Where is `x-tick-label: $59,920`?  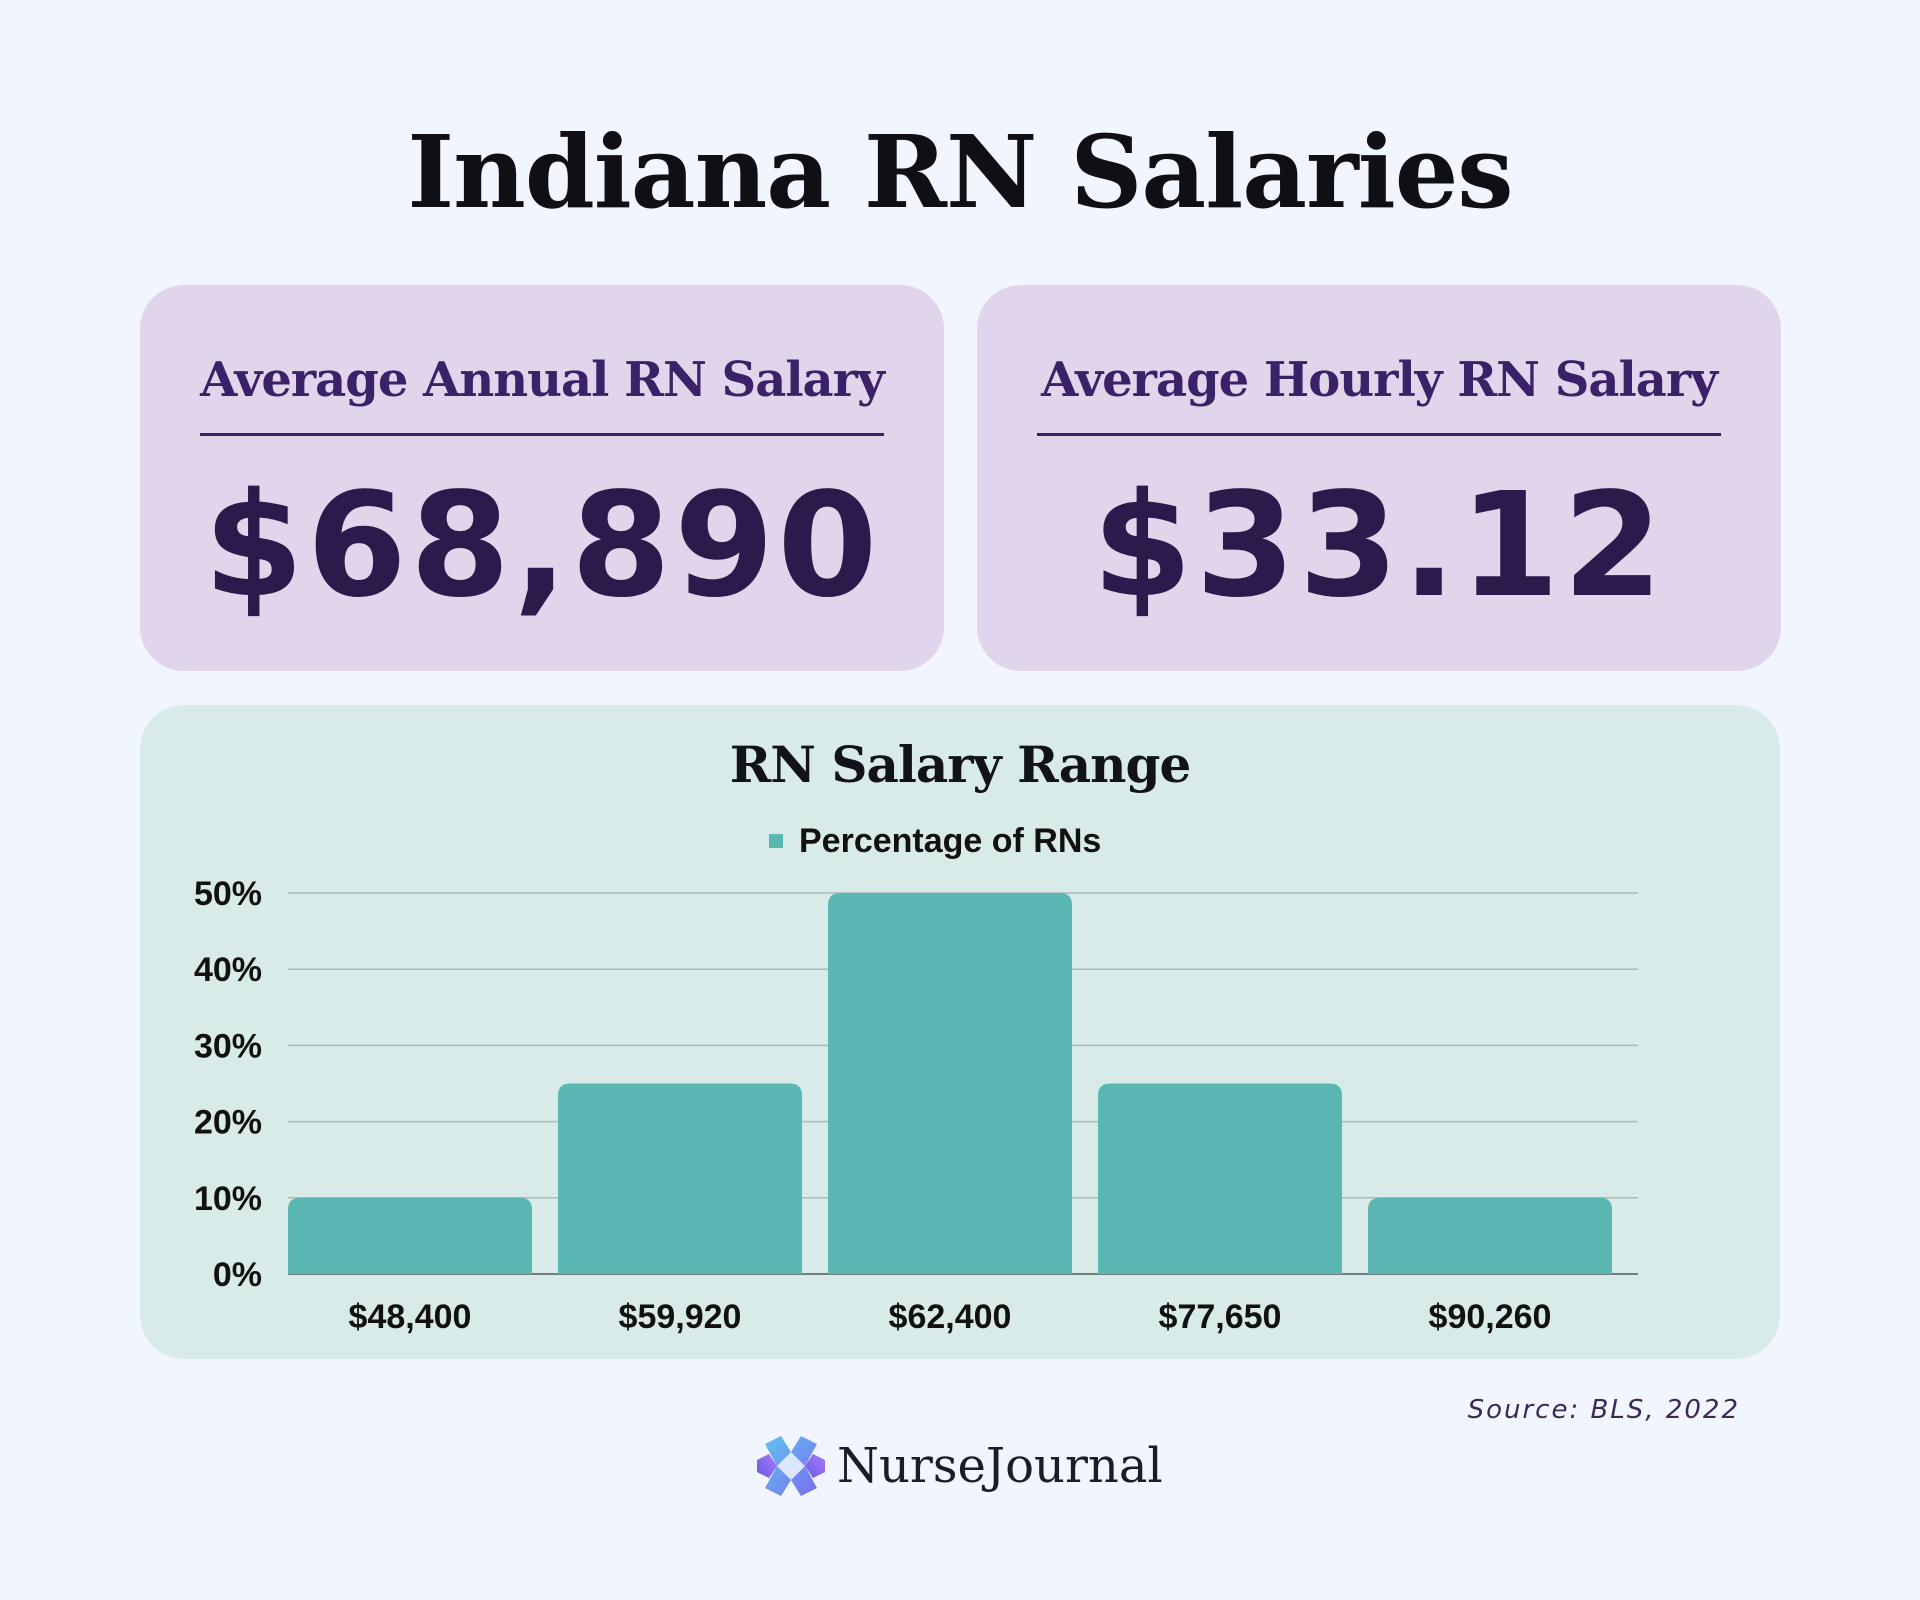
x-tick-label: $59,920 is located at coordinates (680, 1317).